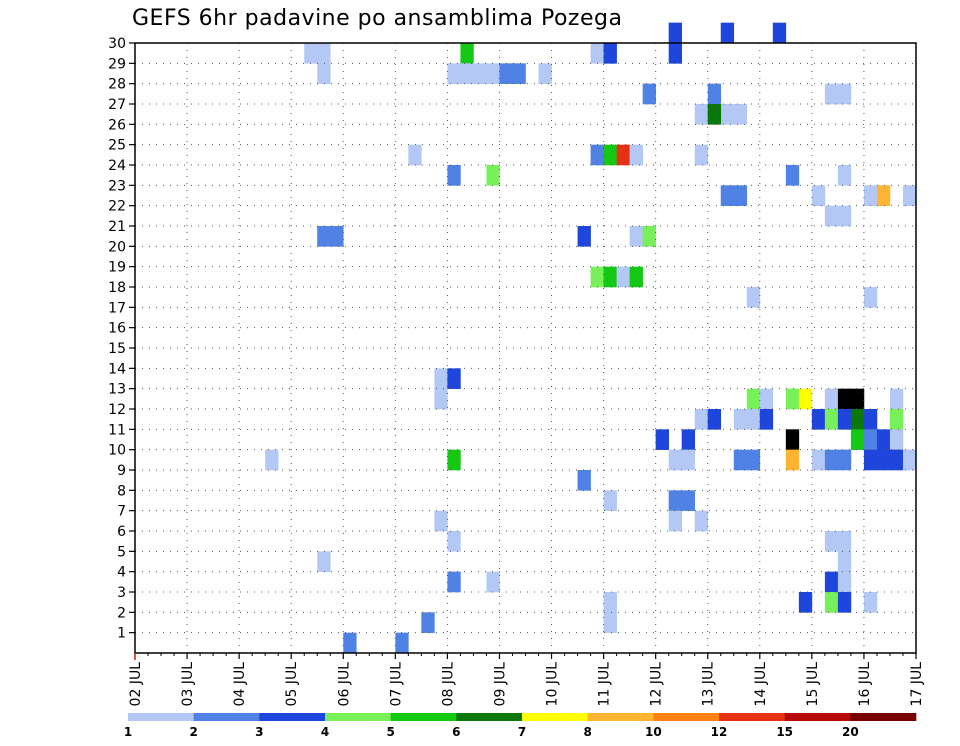  I want to click on x-tick-label: 11 JUL, so click(605, 684).